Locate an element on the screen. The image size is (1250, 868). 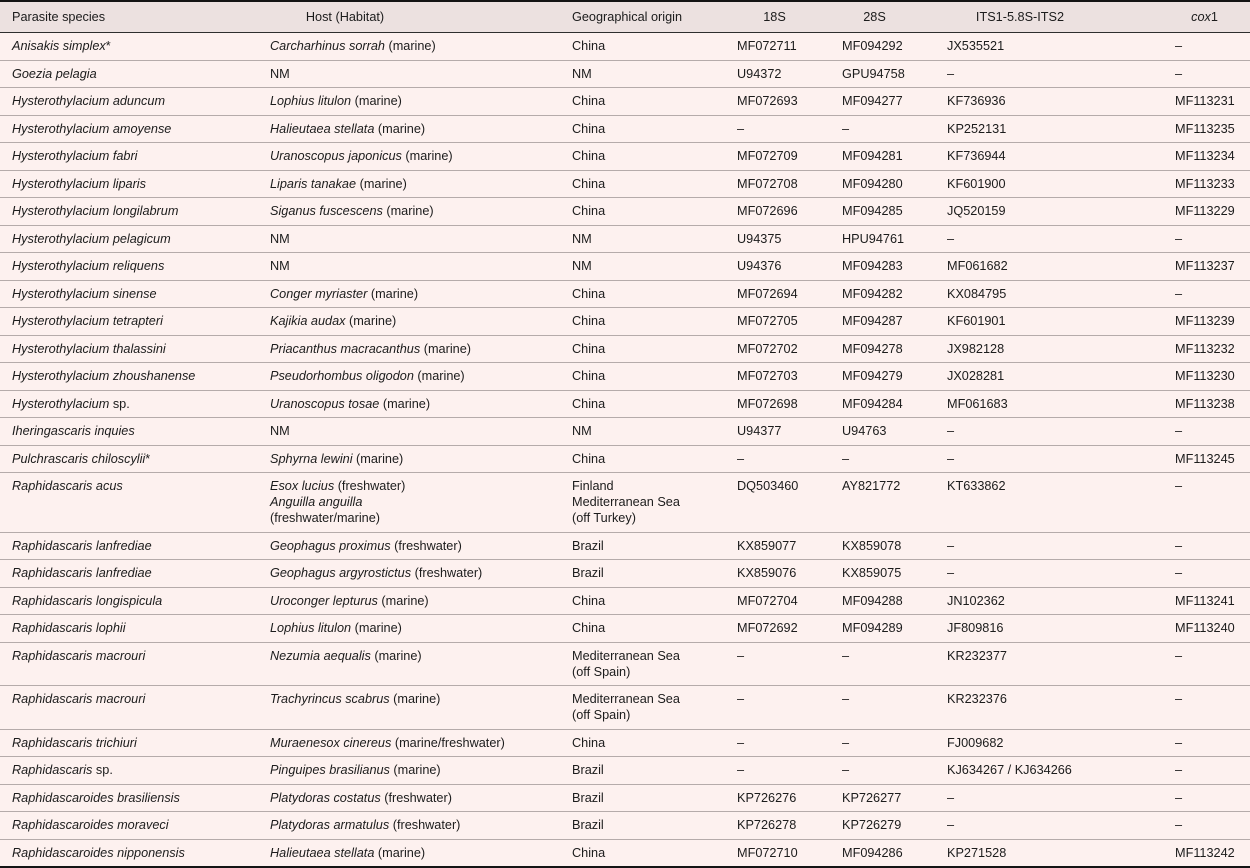
parasite-species-cell: Raphidascaris acus is located at coordinates (129, 503).